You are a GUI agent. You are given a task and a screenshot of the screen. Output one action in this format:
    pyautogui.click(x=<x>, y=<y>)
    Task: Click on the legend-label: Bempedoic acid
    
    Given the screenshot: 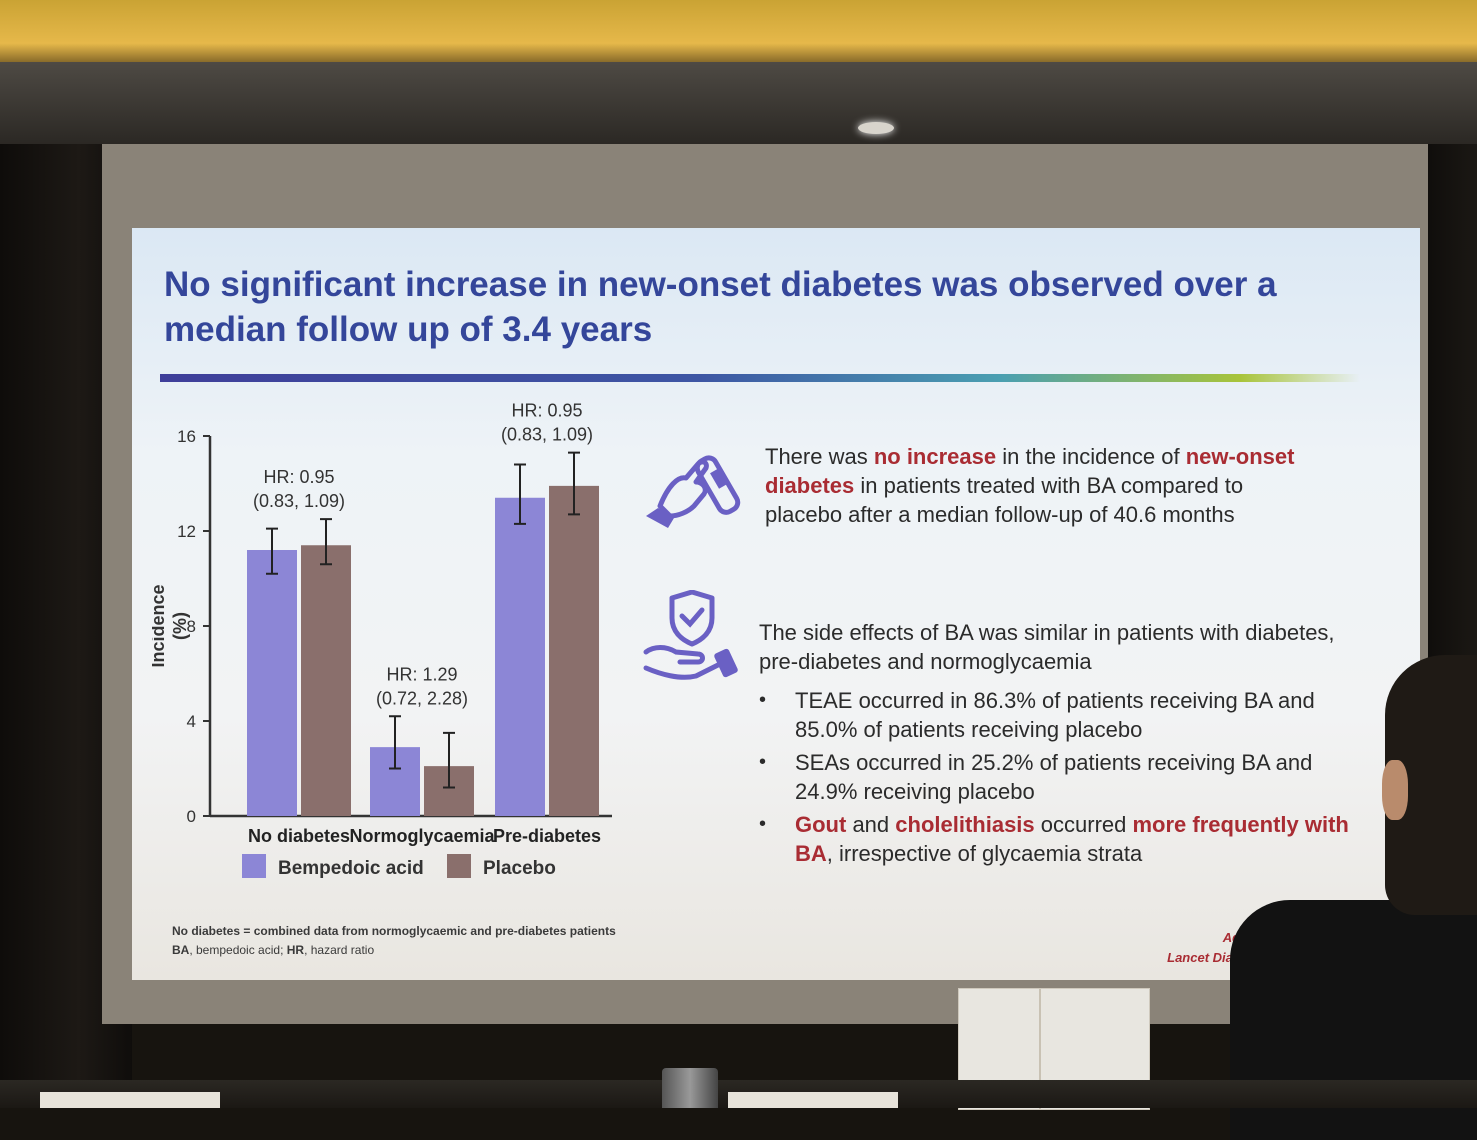 What is the action you would take?
    pyautogui.click(x=351, y=868)
    